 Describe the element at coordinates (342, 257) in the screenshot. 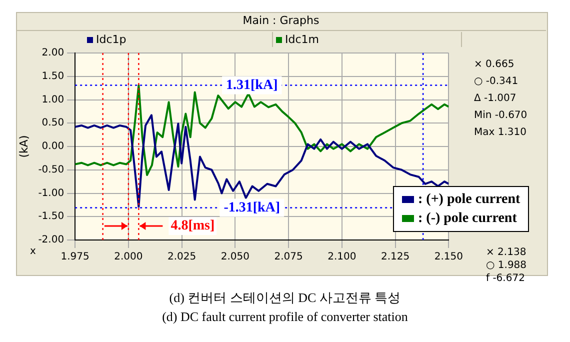

I see `x-tick-label: 2.100` at that location.